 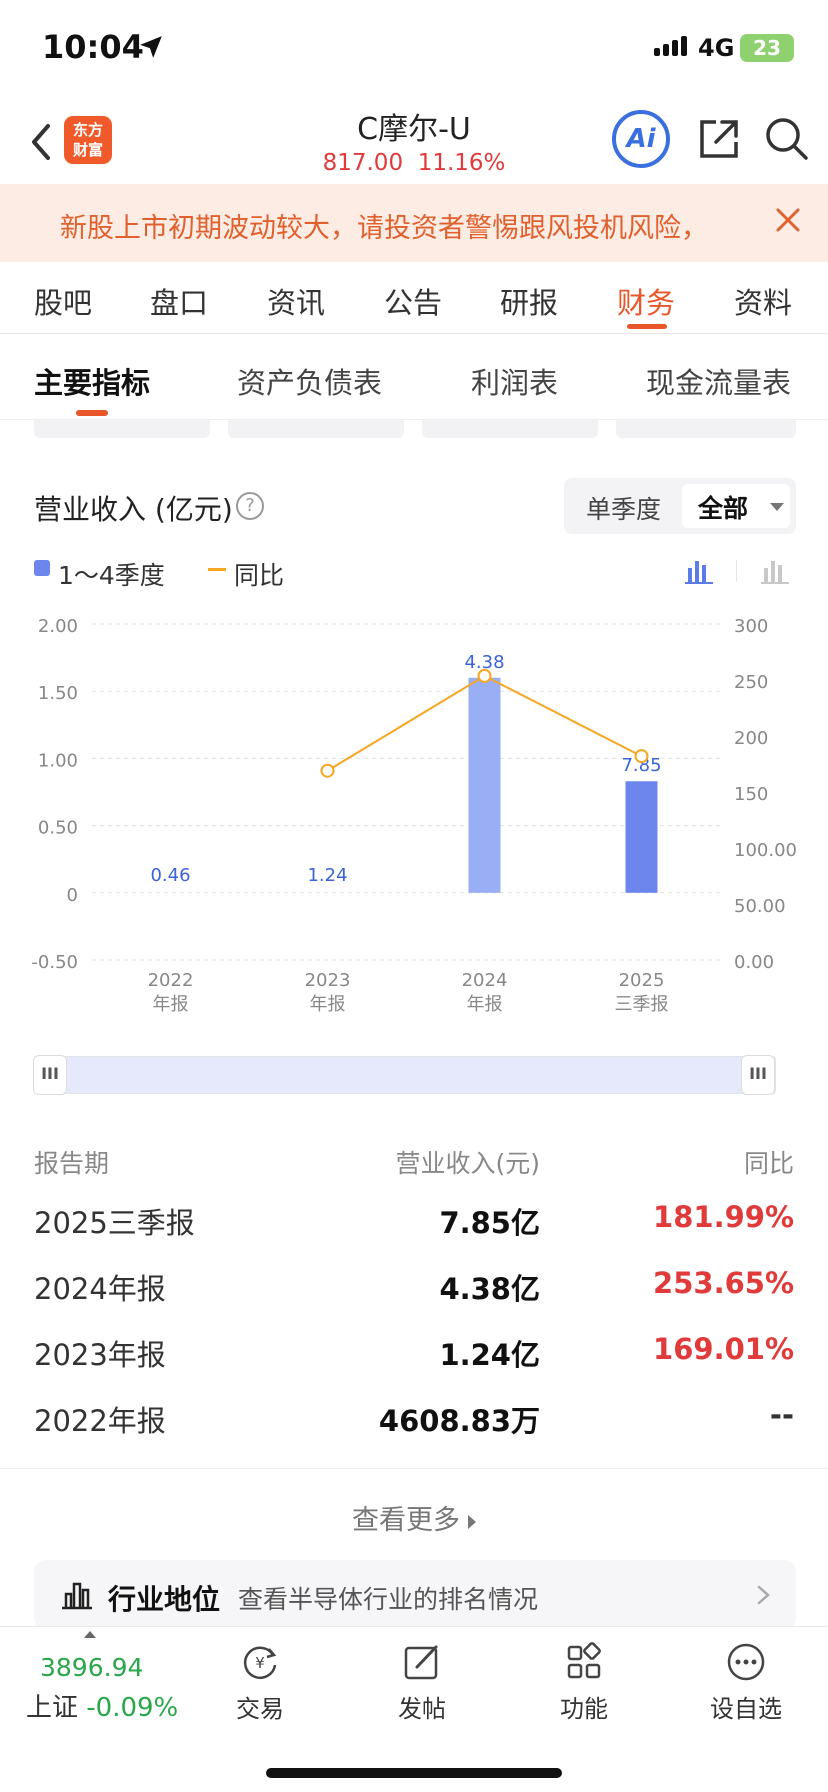 I want to click on edit-icon, so click(x=421, y=1662).